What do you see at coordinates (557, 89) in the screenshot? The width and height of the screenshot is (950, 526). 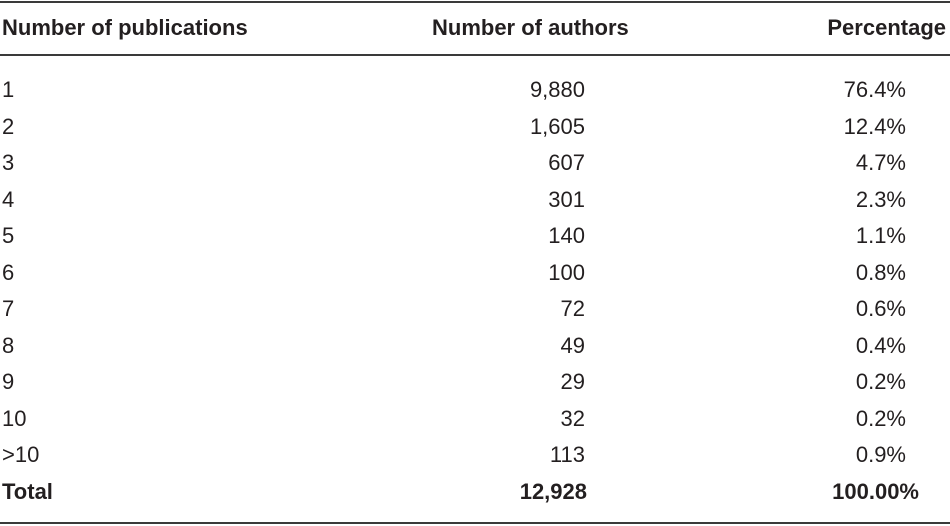 I see `author-count: 9,880` at bounding box center [557, 89].